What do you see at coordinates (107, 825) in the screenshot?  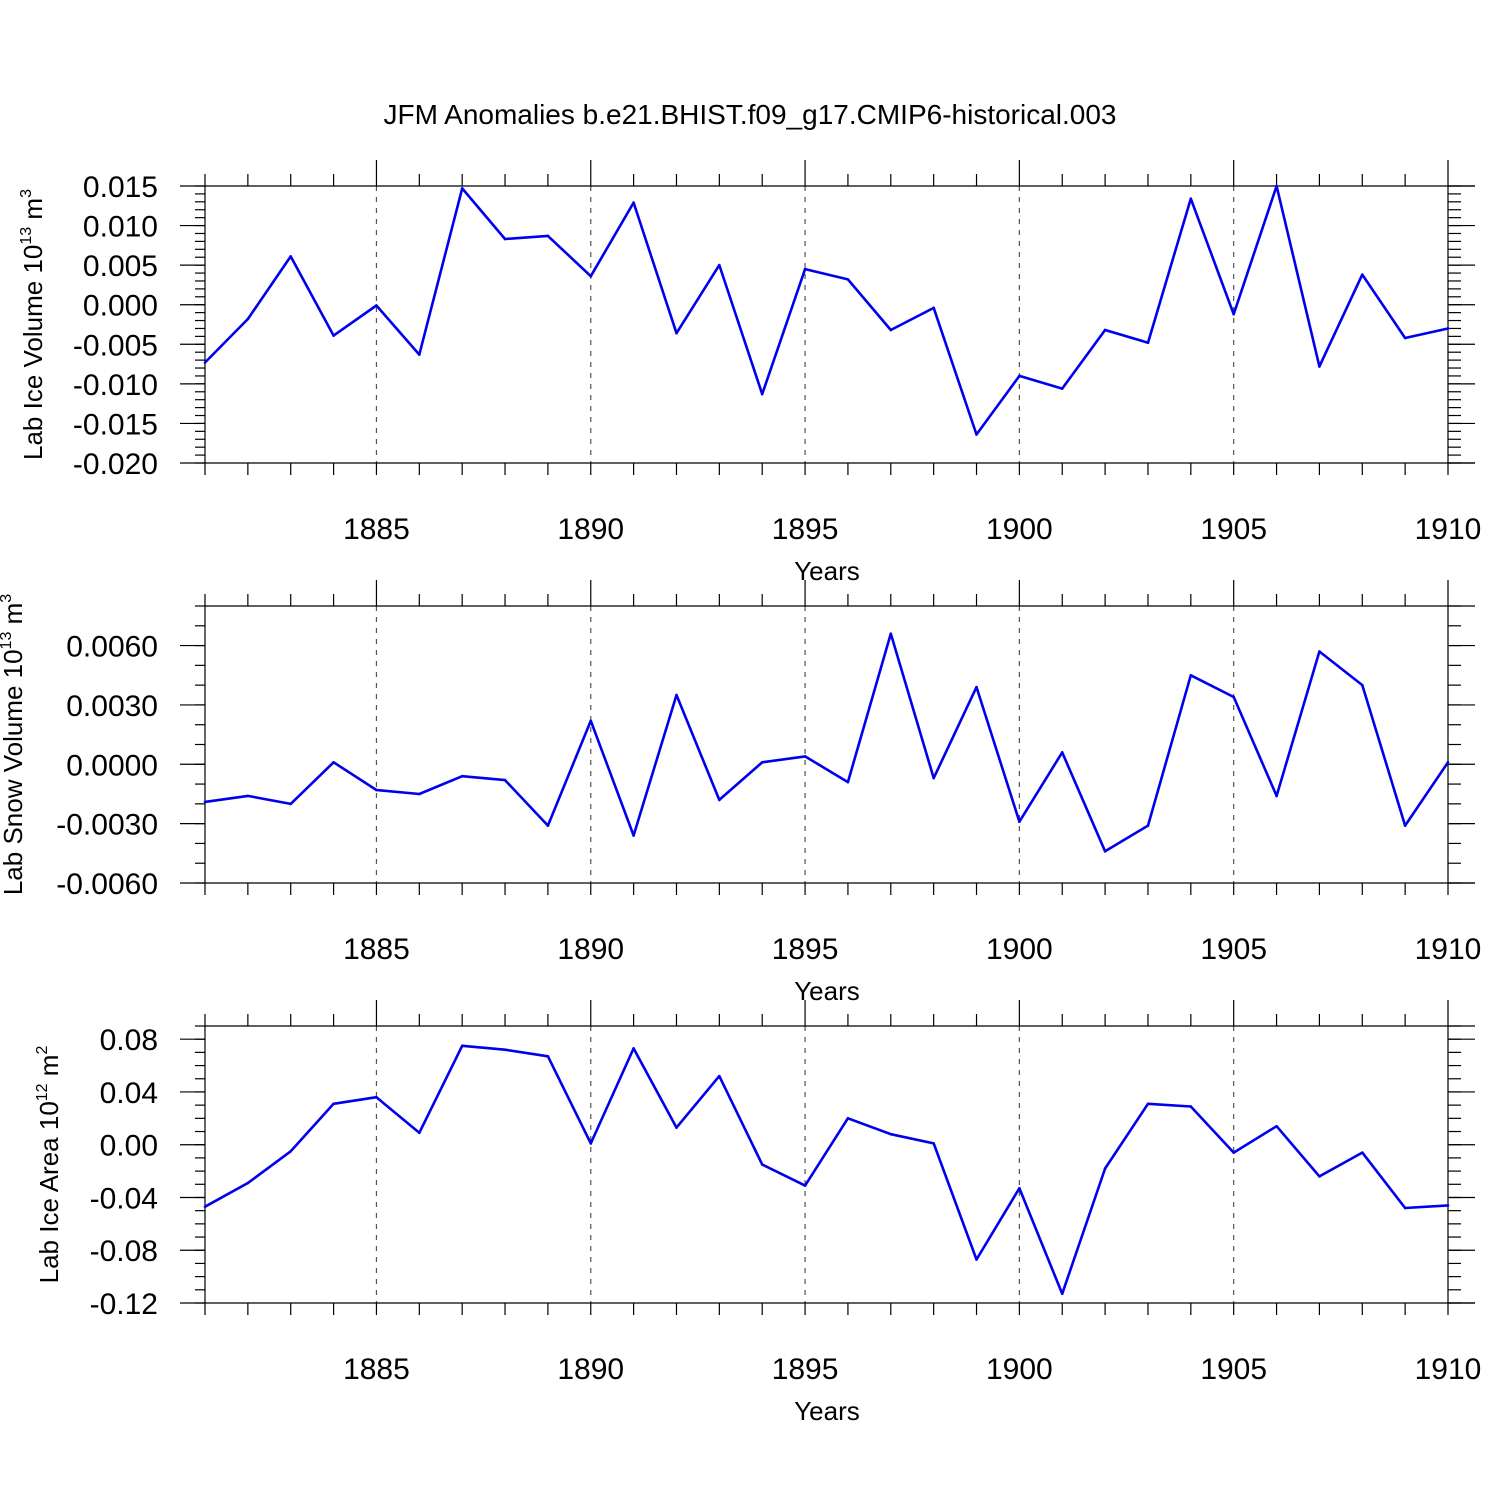 I see `y-tick-label: -0.0030` at bounding box center [107, 825].